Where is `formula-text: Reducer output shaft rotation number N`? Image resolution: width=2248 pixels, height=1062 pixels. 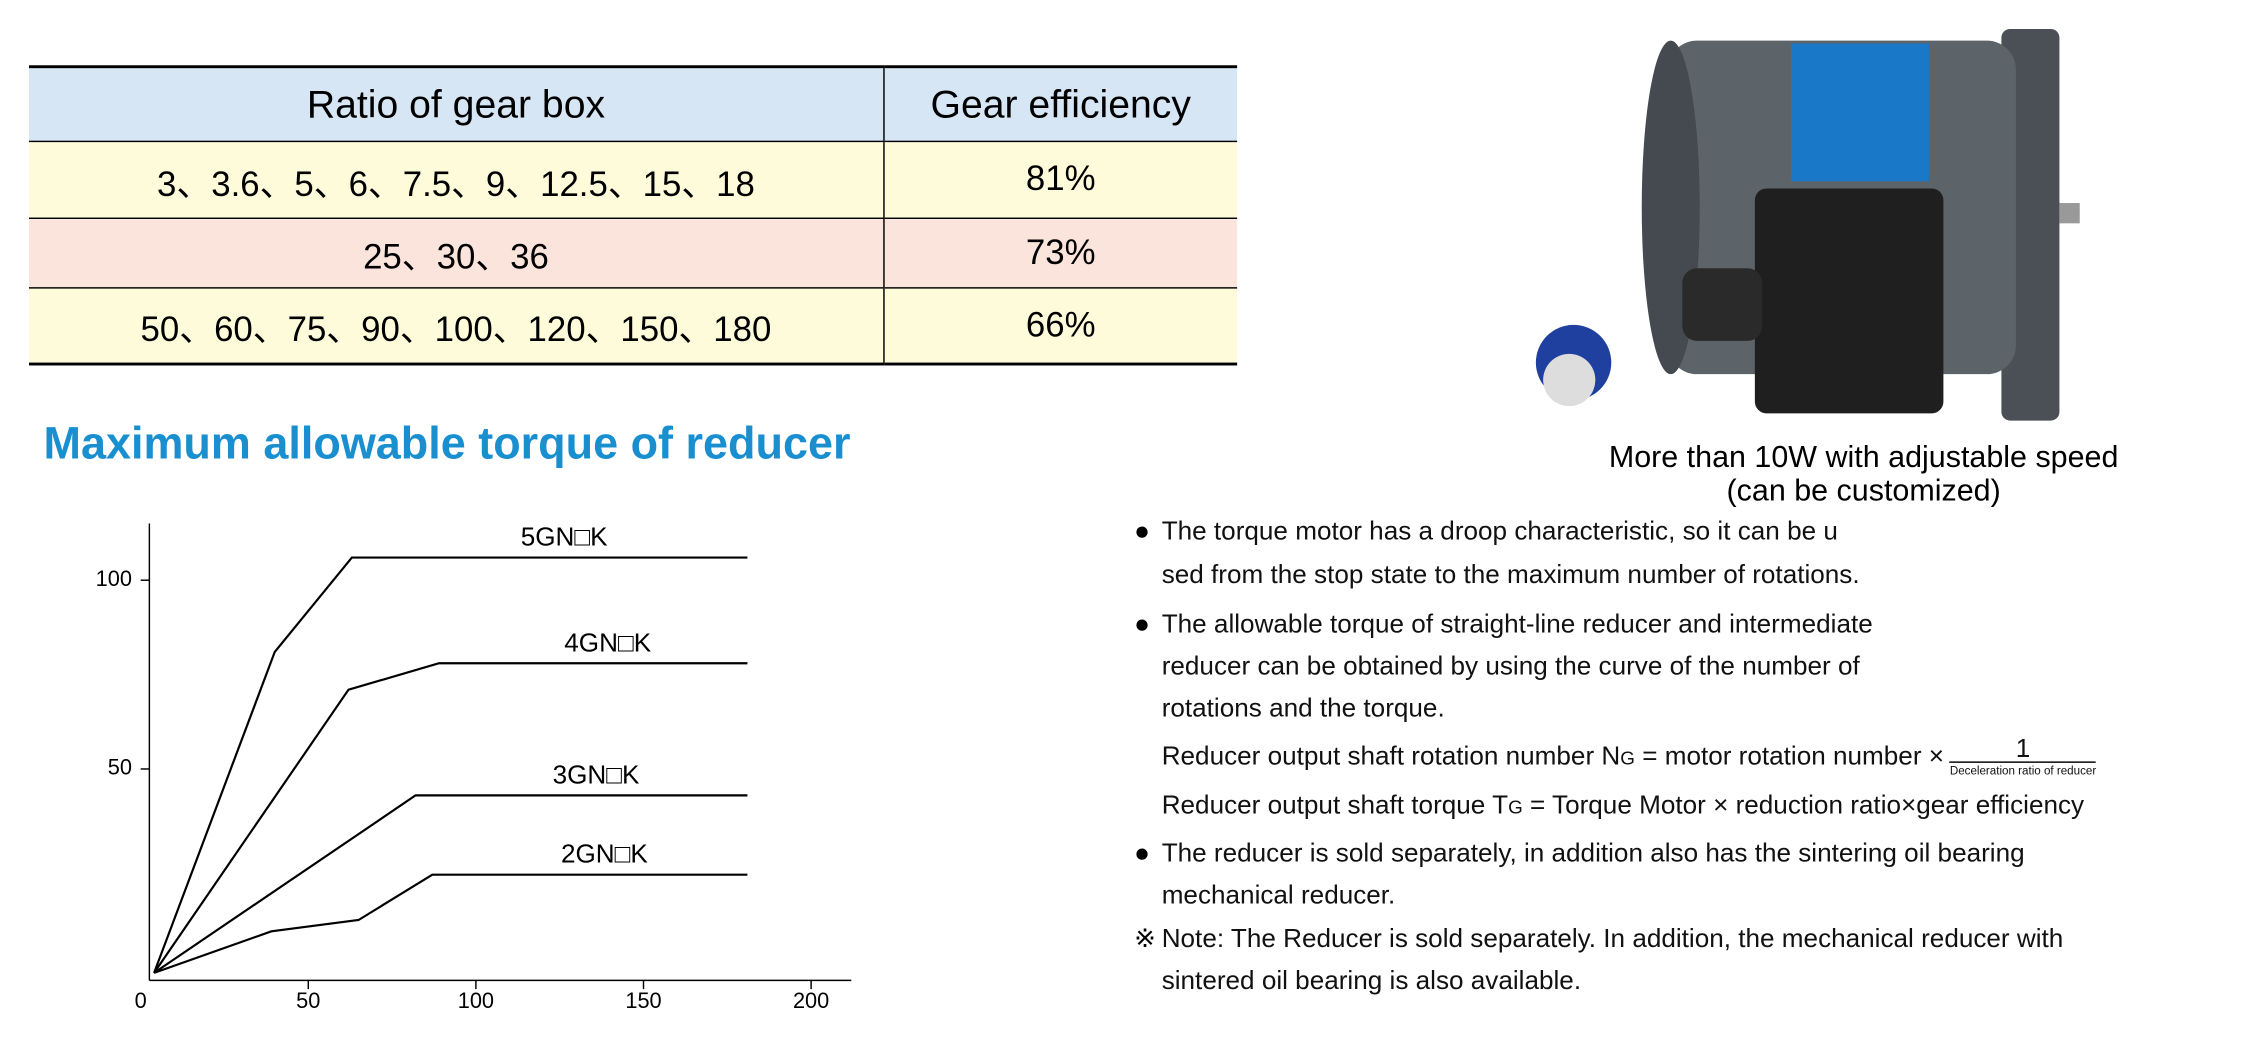 formula-text: Reducer output shaft rotation number N is located at coordinates (1391, 756).